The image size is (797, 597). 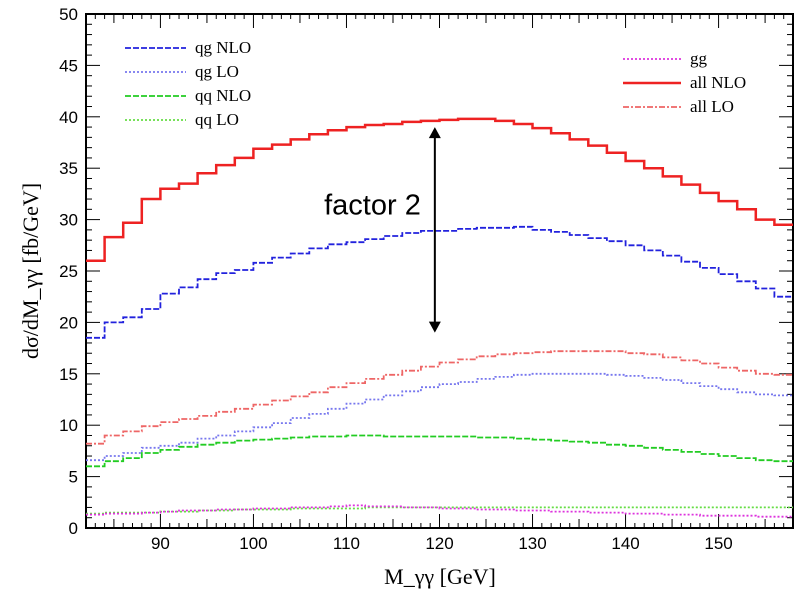 I want to click on legend-label: gg, so click(x=699, y=58).